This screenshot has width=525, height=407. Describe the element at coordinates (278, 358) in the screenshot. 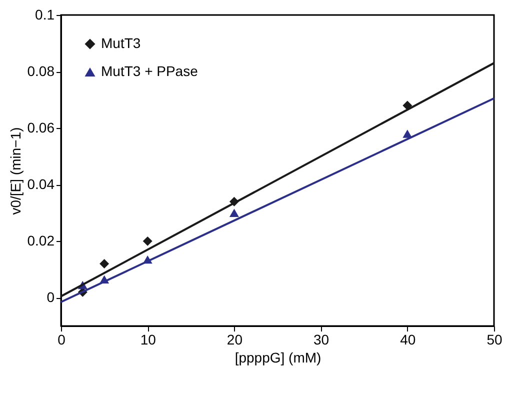

I see `x-axis-title: [ppppG] (mM)` at that location.